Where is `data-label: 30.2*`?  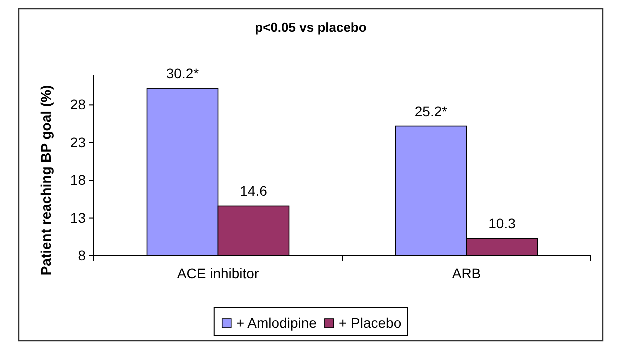 data-label: 30.2* is located at coordinates (183, 74).